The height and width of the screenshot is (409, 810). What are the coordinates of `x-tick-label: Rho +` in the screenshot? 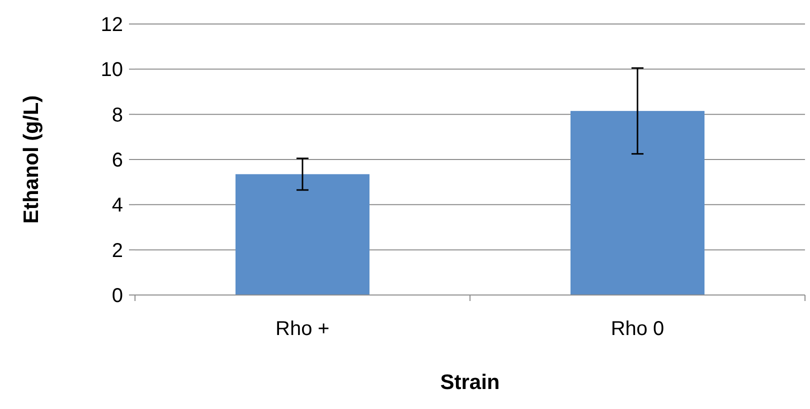 It's located at (303, 329).